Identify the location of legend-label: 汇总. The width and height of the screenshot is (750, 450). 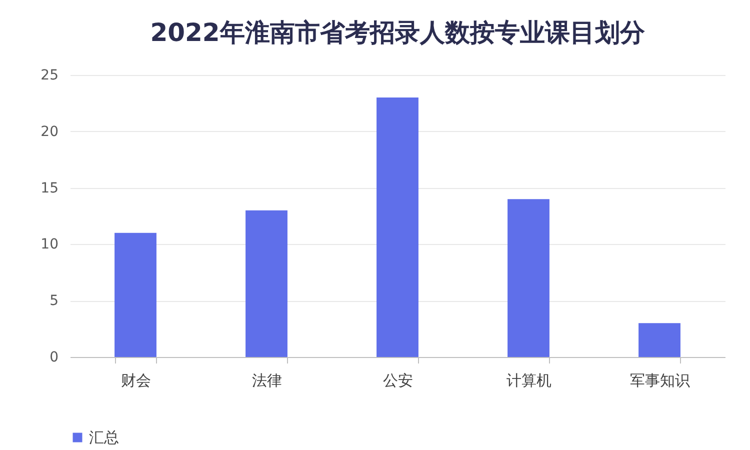
(104, 437).